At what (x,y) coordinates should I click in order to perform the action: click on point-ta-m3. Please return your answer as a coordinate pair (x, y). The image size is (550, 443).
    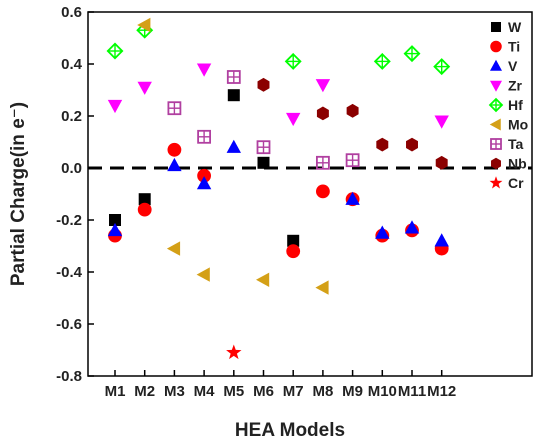
    Looking at the image, I should click on (174, 108).